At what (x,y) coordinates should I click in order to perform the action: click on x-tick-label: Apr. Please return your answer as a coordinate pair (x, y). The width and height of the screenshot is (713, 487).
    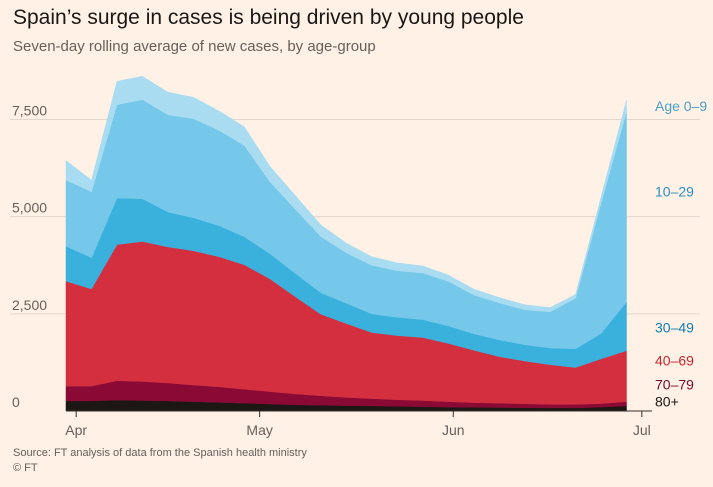
    Looking at the image, I should click on (76, 430).